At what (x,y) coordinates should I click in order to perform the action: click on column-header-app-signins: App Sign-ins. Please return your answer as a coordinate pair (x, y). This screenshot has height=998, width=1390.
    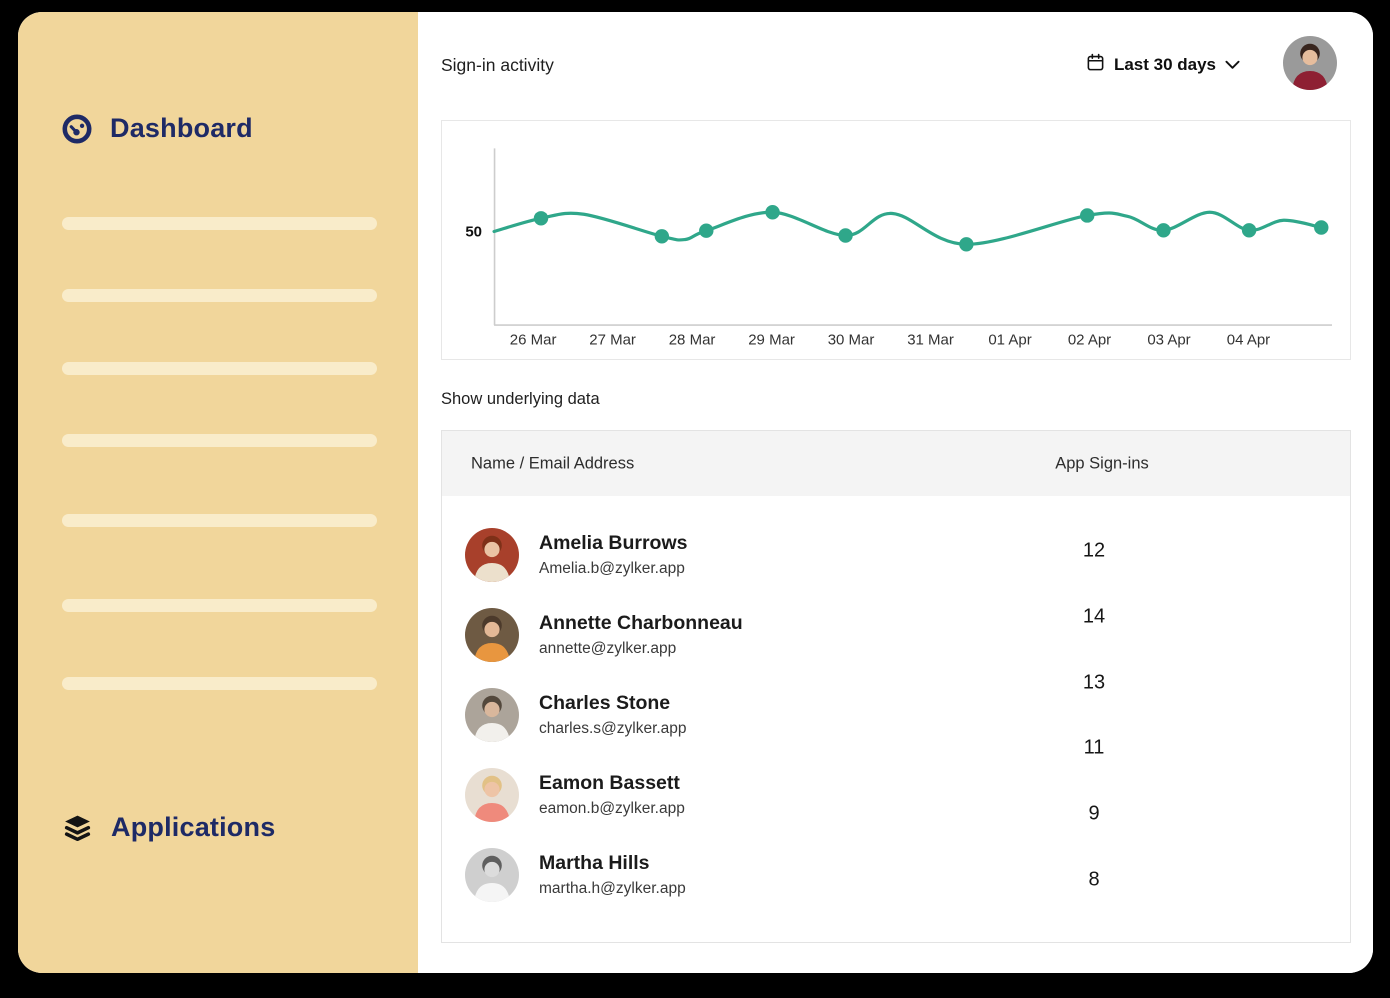
    Looking at the image, I should click on (1102, 463).